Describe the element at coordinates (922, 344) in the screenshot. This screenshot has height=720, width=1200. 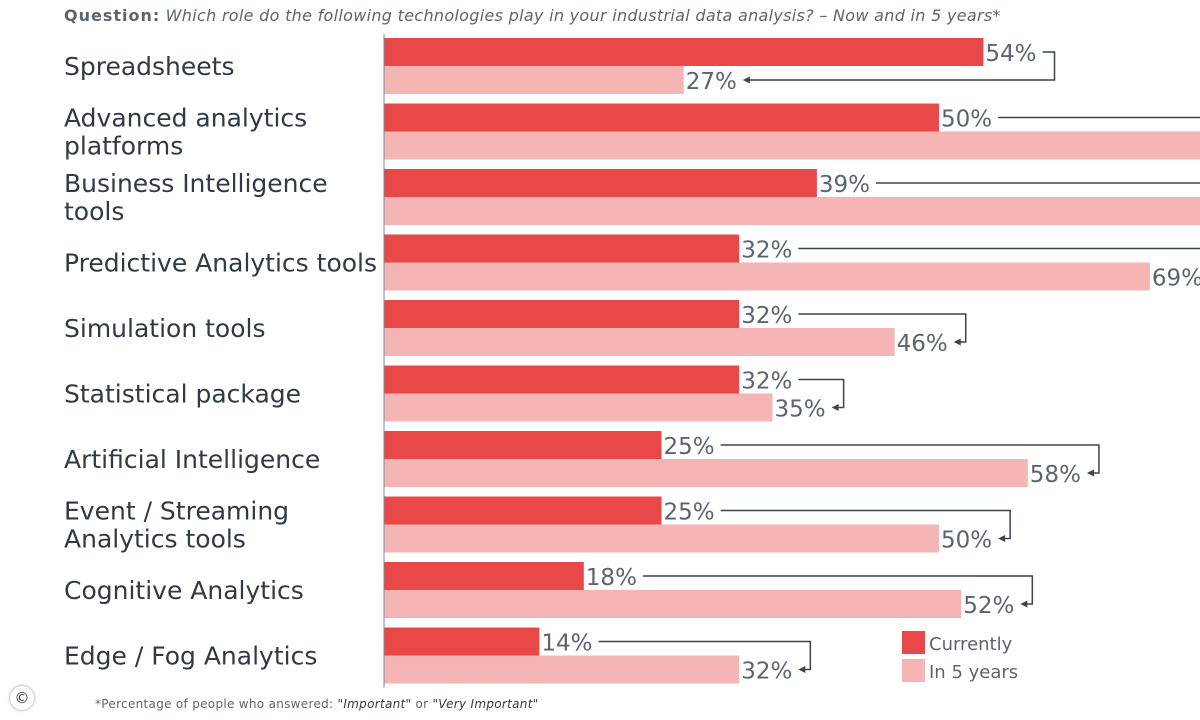
I see `value-label-in-5-years: 46%` at that location.